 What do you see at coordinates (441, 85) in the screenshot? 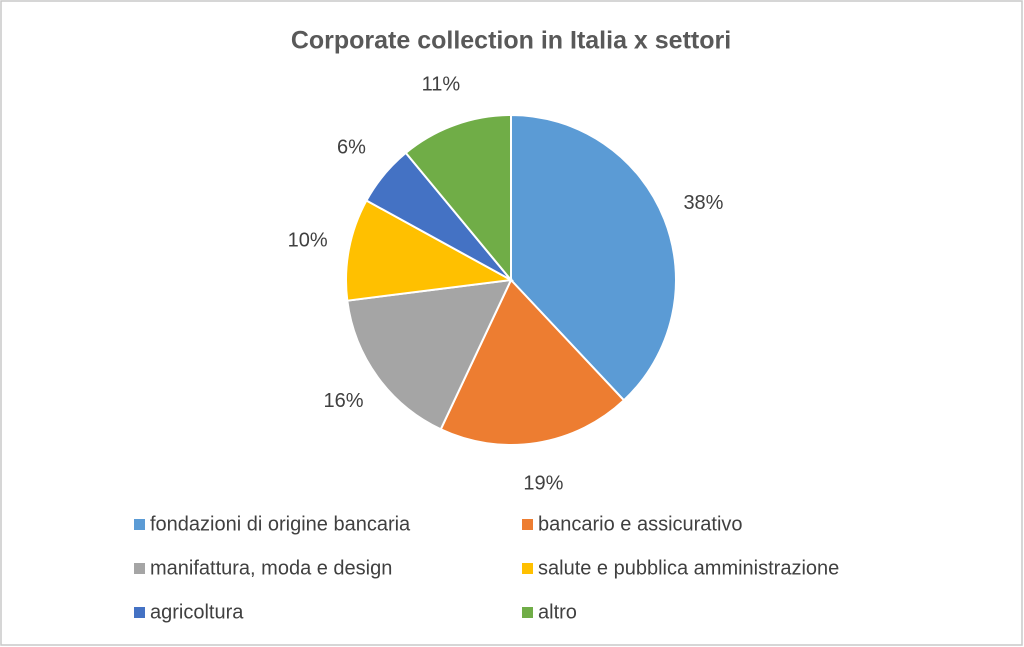
I see `data-label: 11%` at bounding box center [441, 85].